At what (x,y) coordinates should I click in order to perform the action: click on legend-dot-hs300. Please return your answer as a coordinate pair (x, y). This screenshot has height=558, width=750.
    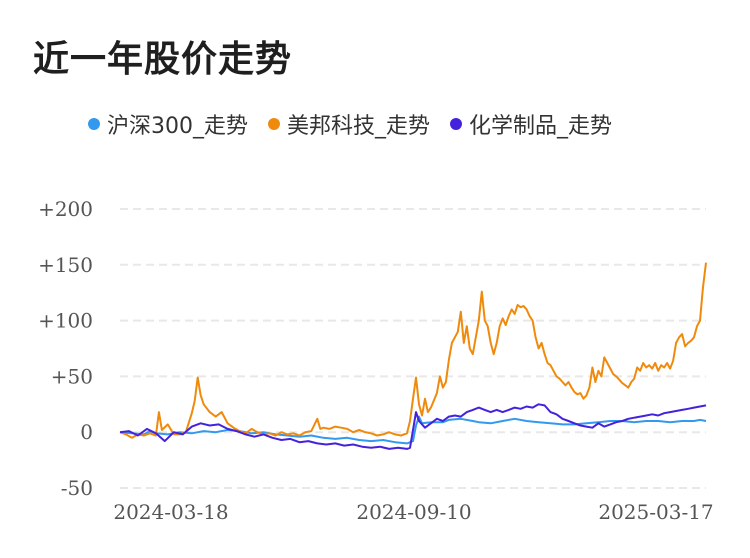
    Looking at the image, I should click on (94, 124).